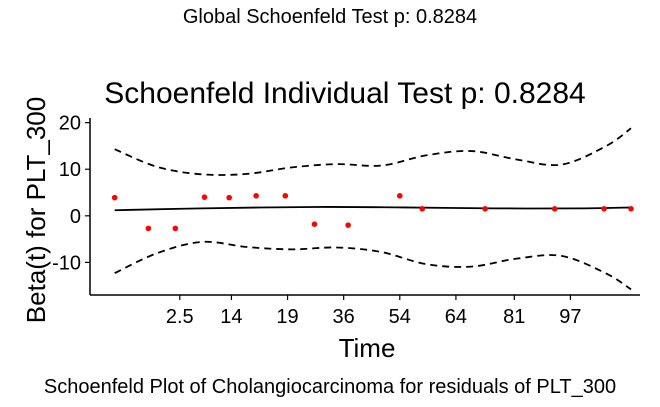 This screenshot has height=407, width=660. I want to click on chart-title: Schoenfeld Individual Test p: 0.8284, so click(344, 93).